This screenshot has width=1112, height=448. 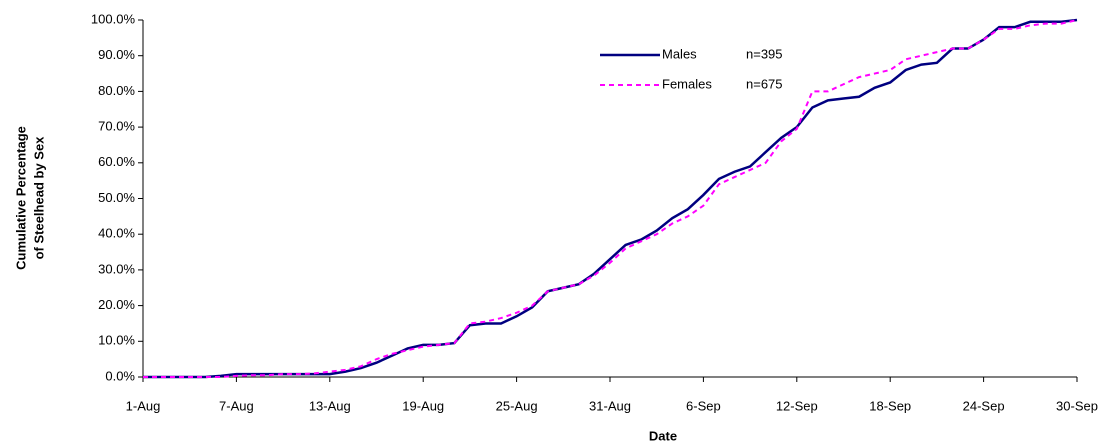 What do you see at coordinates (116, 197) in the screenshot?
I see `y-tick-label: 50.0%` at bounding box center [116, 197].